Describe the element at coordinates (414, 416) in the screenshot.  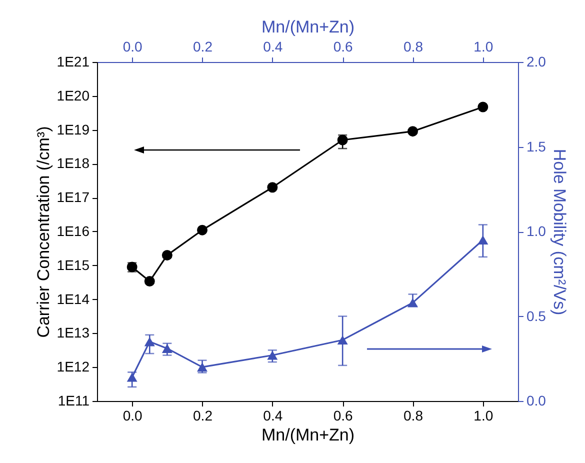
I see `x-tick-label: 0.8` at that location.